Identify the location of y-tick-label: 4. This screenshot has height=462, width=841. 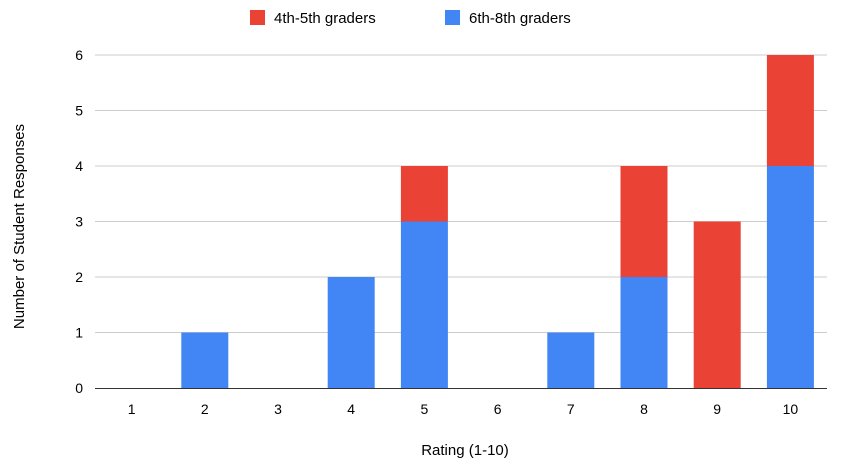
(79, 166).